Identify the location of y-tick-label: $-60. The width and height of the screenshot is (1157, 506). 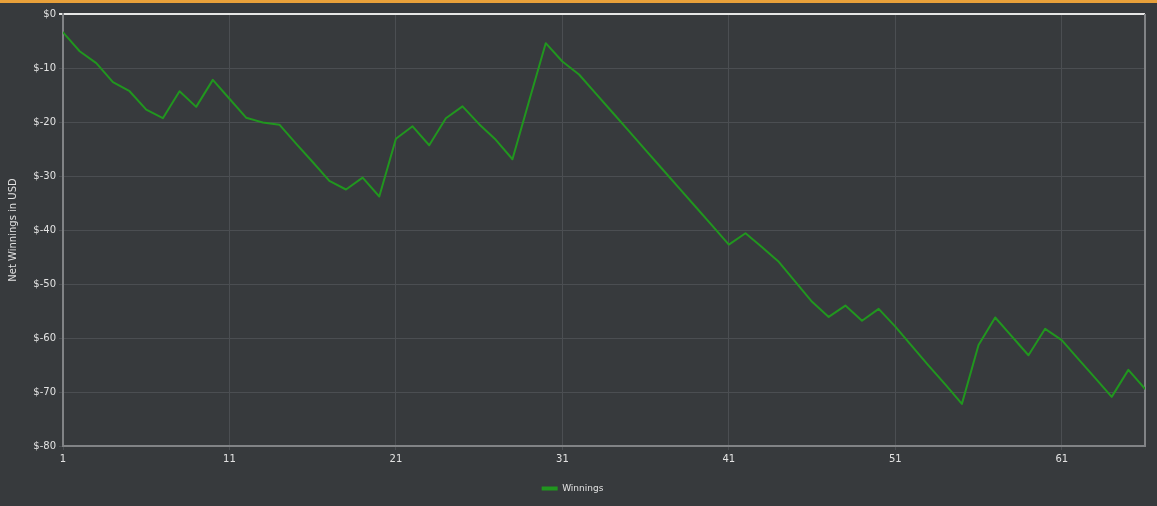
(44, 337).